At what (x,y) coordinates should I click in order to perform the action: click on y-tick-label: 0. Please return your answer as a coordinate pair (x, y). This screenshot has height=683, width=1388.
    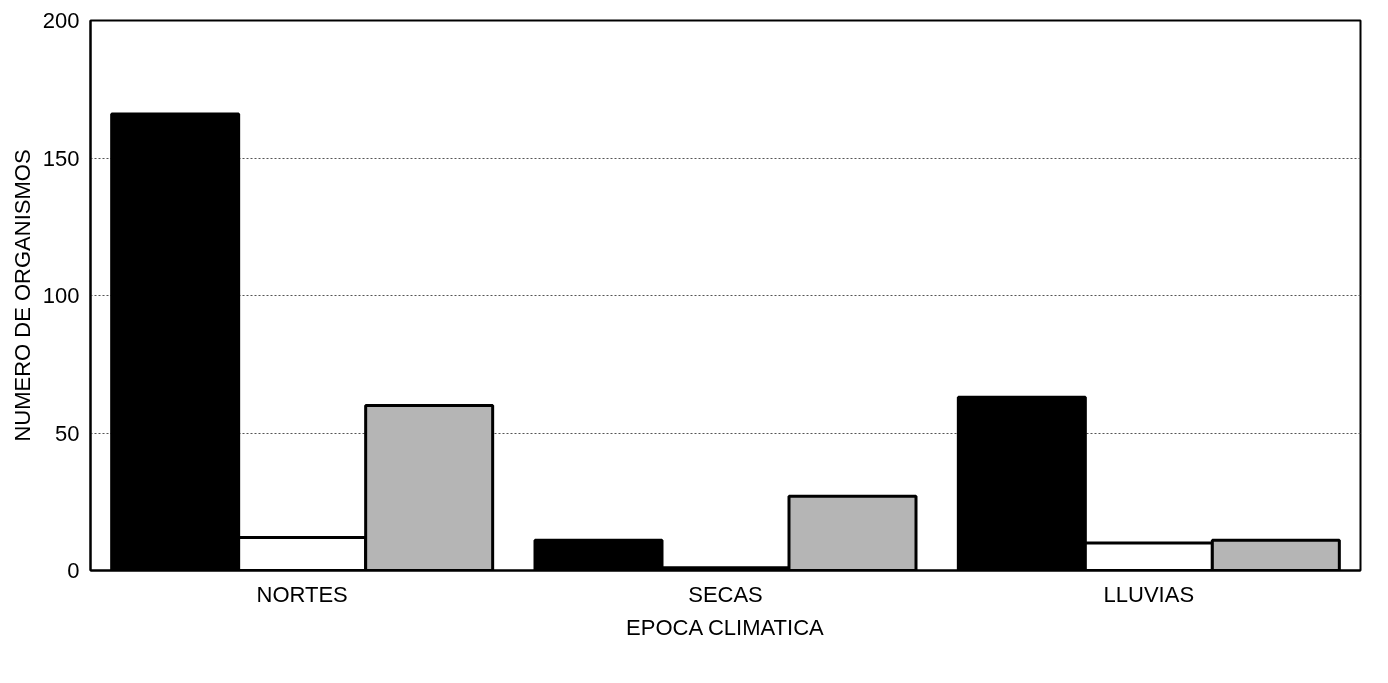
    Looking at the image, I should click on (73, 570).